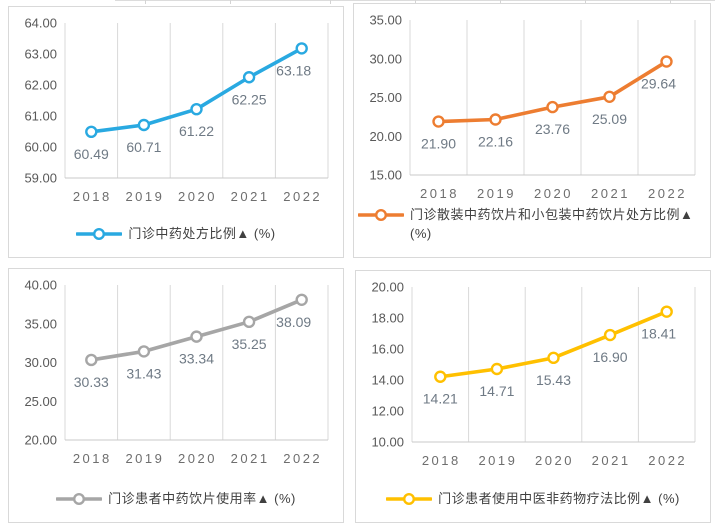 This screenshot has width=717, height=530. Describe the element at coordinates (385, 175) in the screenshot. I see `svg-text: 15.00` at that location.